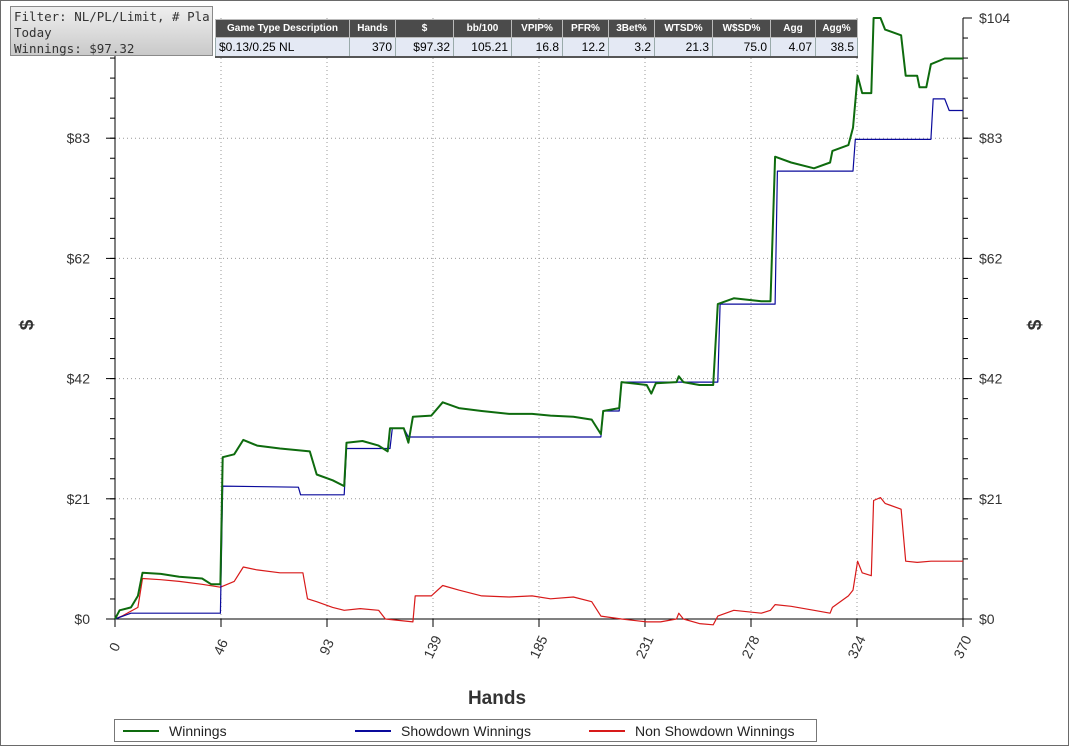  I want to click on filter-winnings: Winnings: $97.32, so click(74, 48).